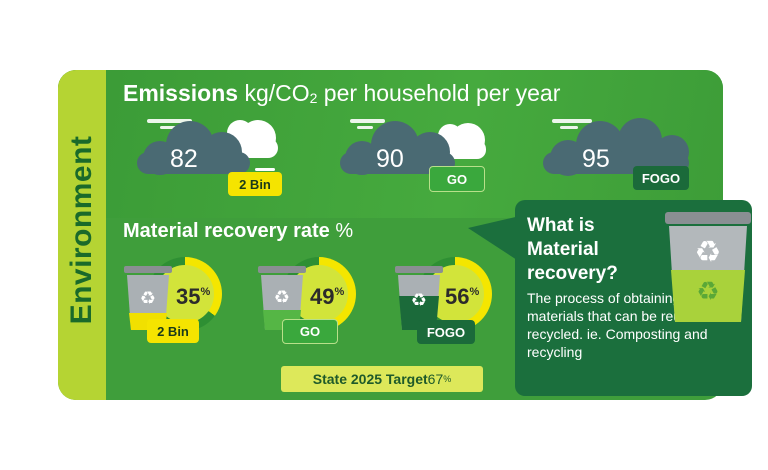  I want to click on recovery-value: 56, so click(457, 296).